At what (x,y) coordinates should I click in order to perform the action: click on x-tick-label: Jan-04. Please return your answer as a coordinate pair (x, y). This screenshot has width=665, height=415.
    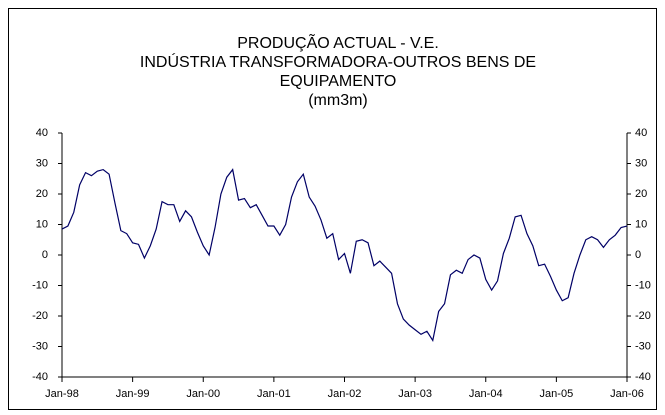
    Looking at the image, I should click on (486, 394).